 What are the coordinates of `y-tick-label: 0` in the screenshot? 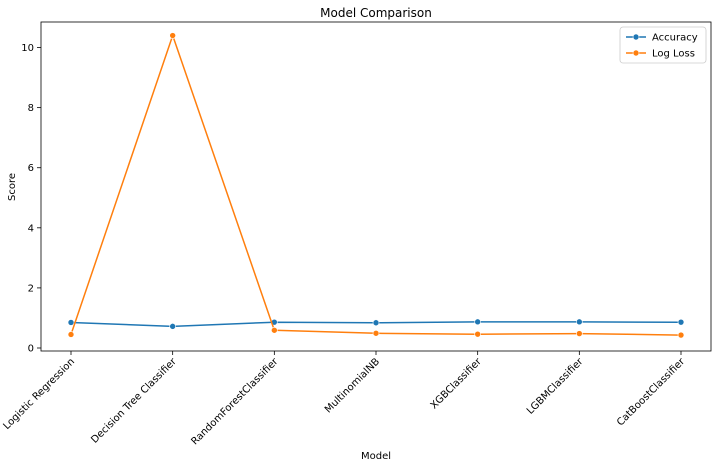 It's located at (31, 348).